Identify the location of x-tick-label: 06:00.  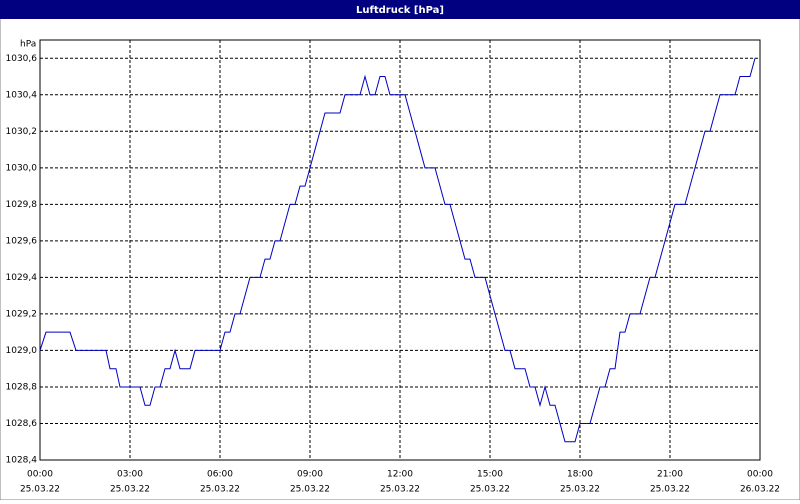
(220, 475).